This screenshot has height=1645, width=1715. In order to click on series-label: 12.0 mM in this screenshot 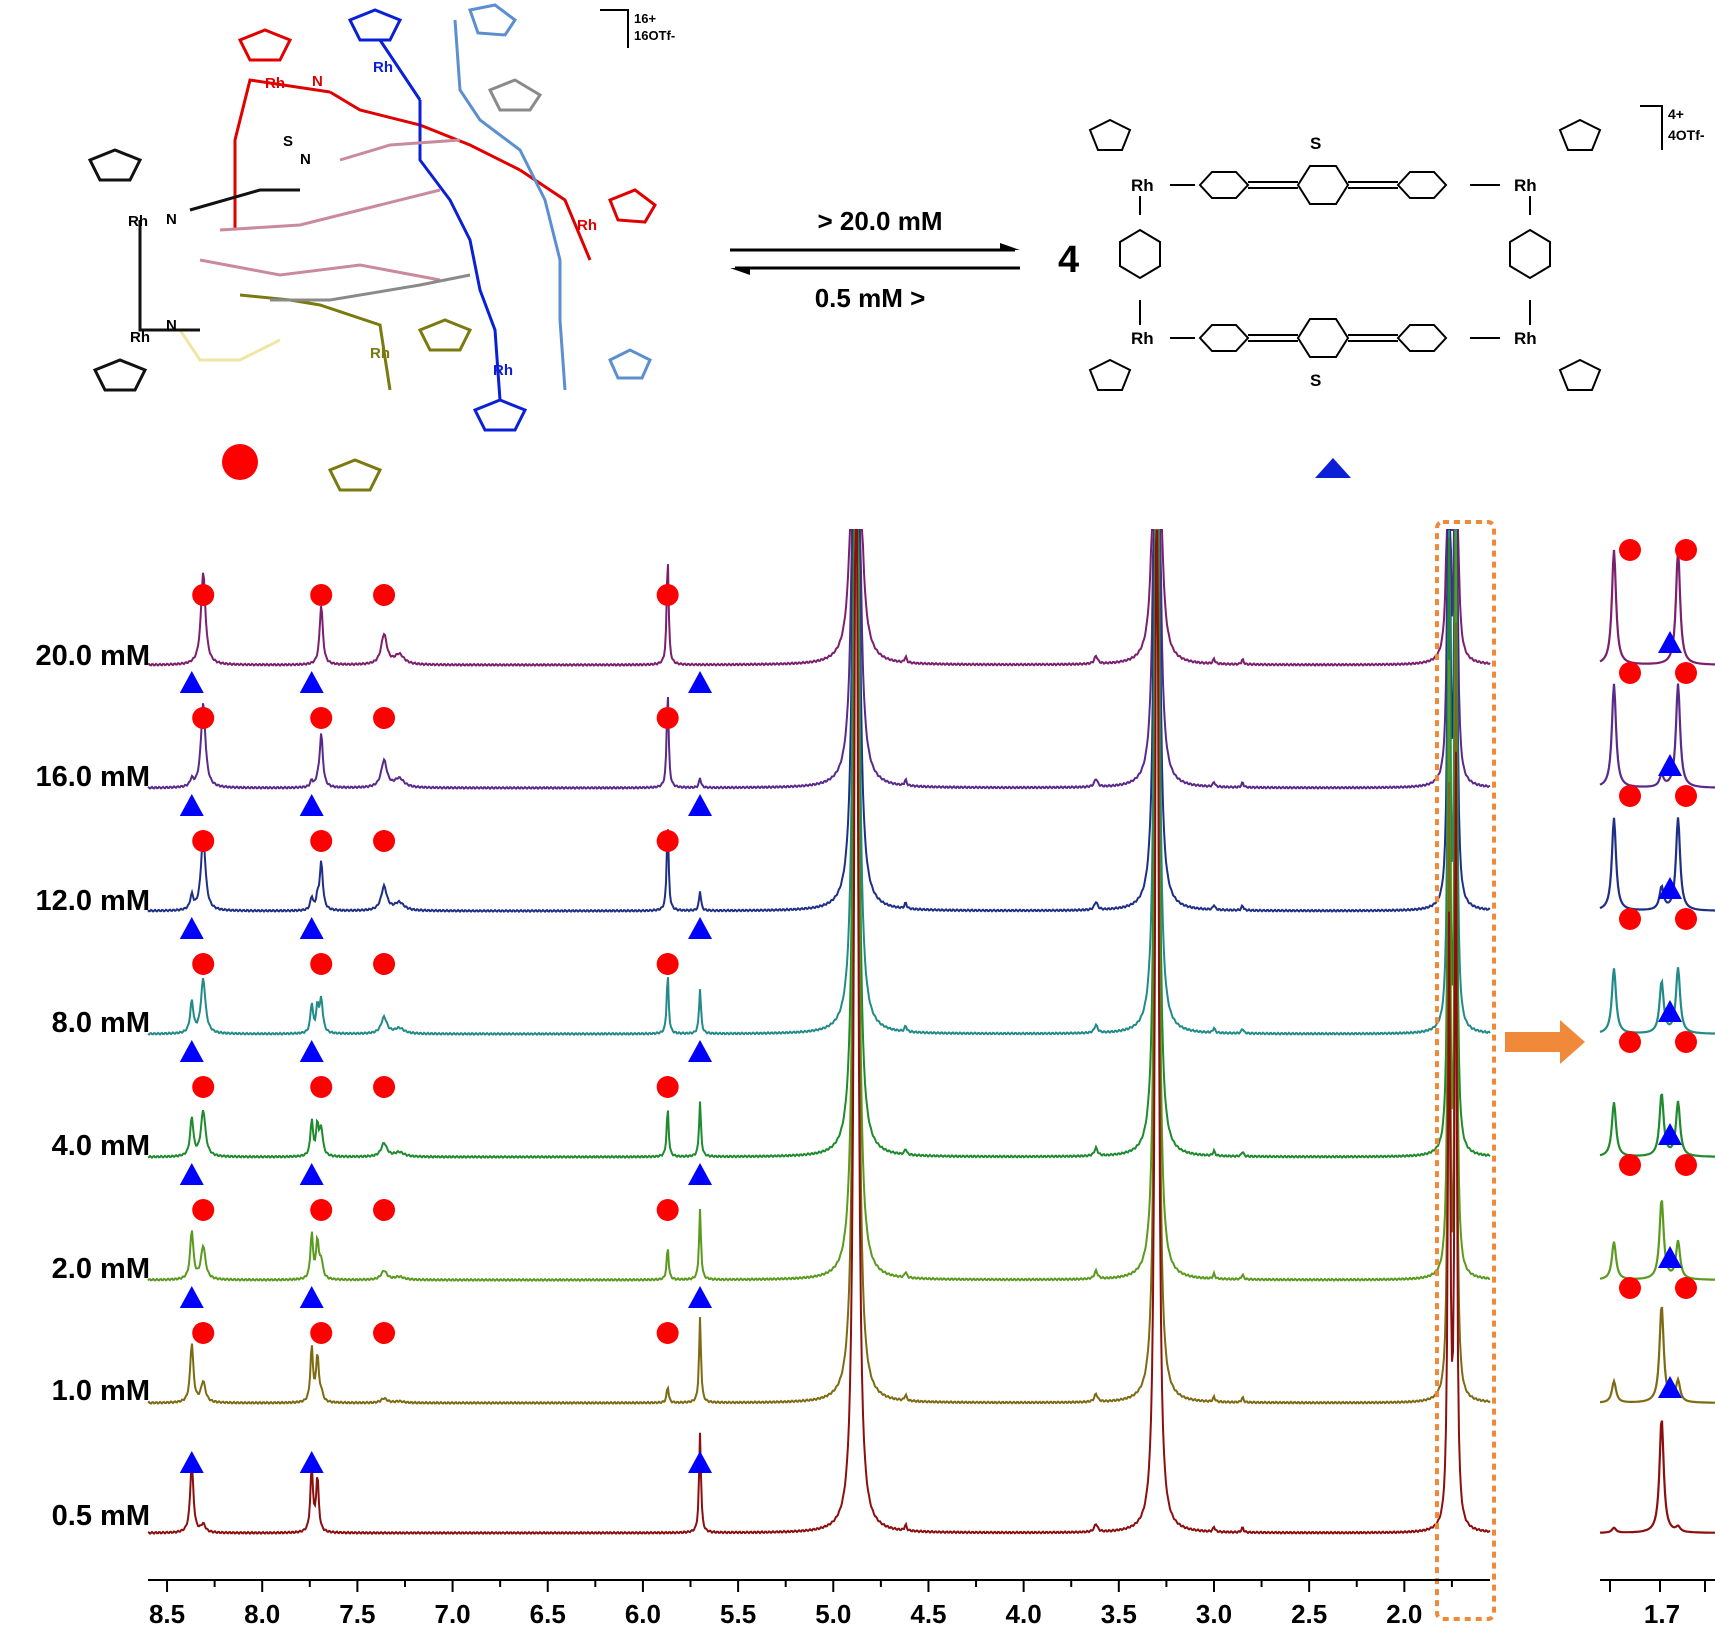, I will do `click(93, 901)`.